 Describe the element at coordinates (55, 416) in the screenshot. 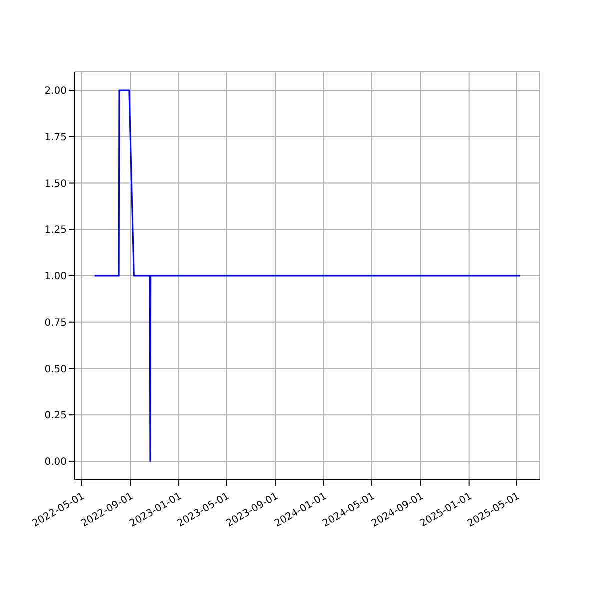

I see `y-tick-label: 0.25` at that location.